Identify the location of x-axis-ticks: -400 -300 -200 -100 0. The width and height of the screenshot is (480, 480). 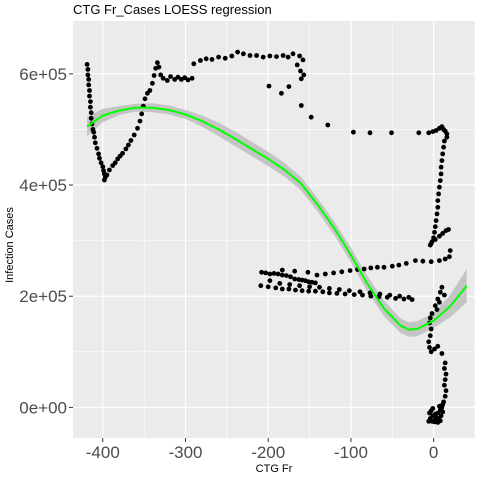
(262, 450).